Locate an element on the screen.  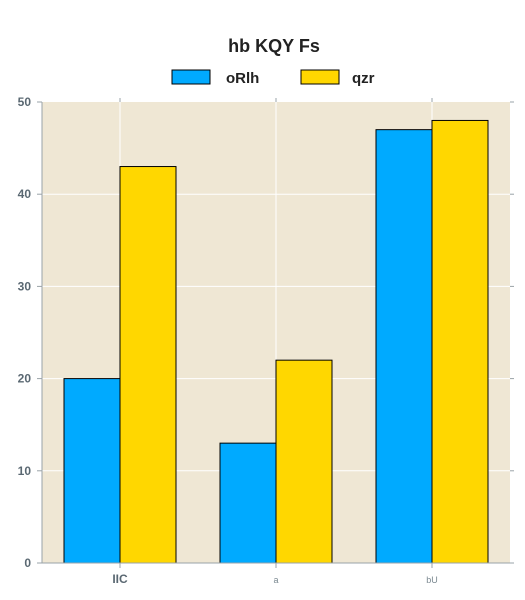
x-axis-ticks: IIC a bU is located at coordinates (274, 579).